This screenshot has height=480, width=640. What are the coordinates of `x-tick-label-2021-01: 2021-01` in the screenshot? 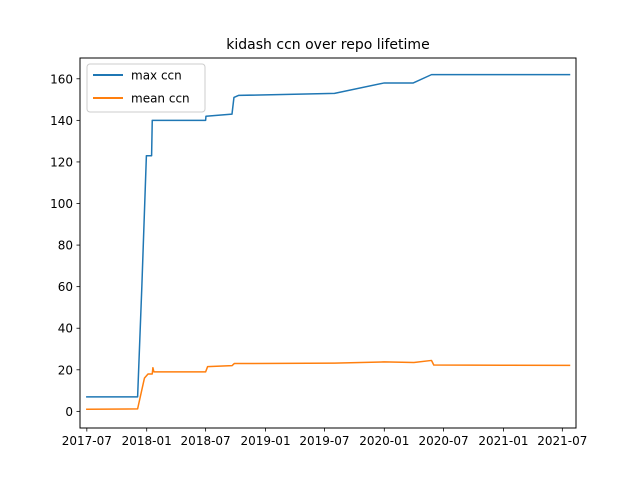 It's located at (503, 441).